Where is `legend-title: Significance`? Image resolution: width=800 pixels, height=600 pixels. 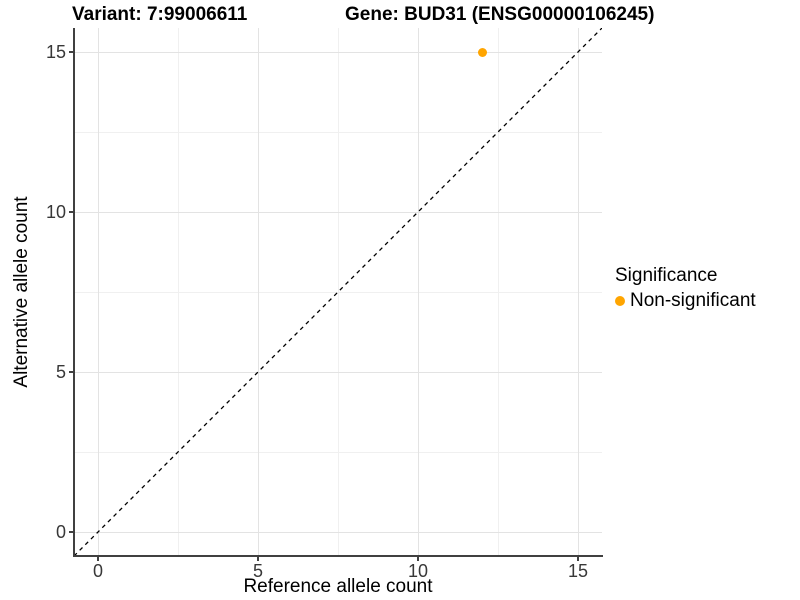 legend-title: Significance is located at coordinates (666, 275).